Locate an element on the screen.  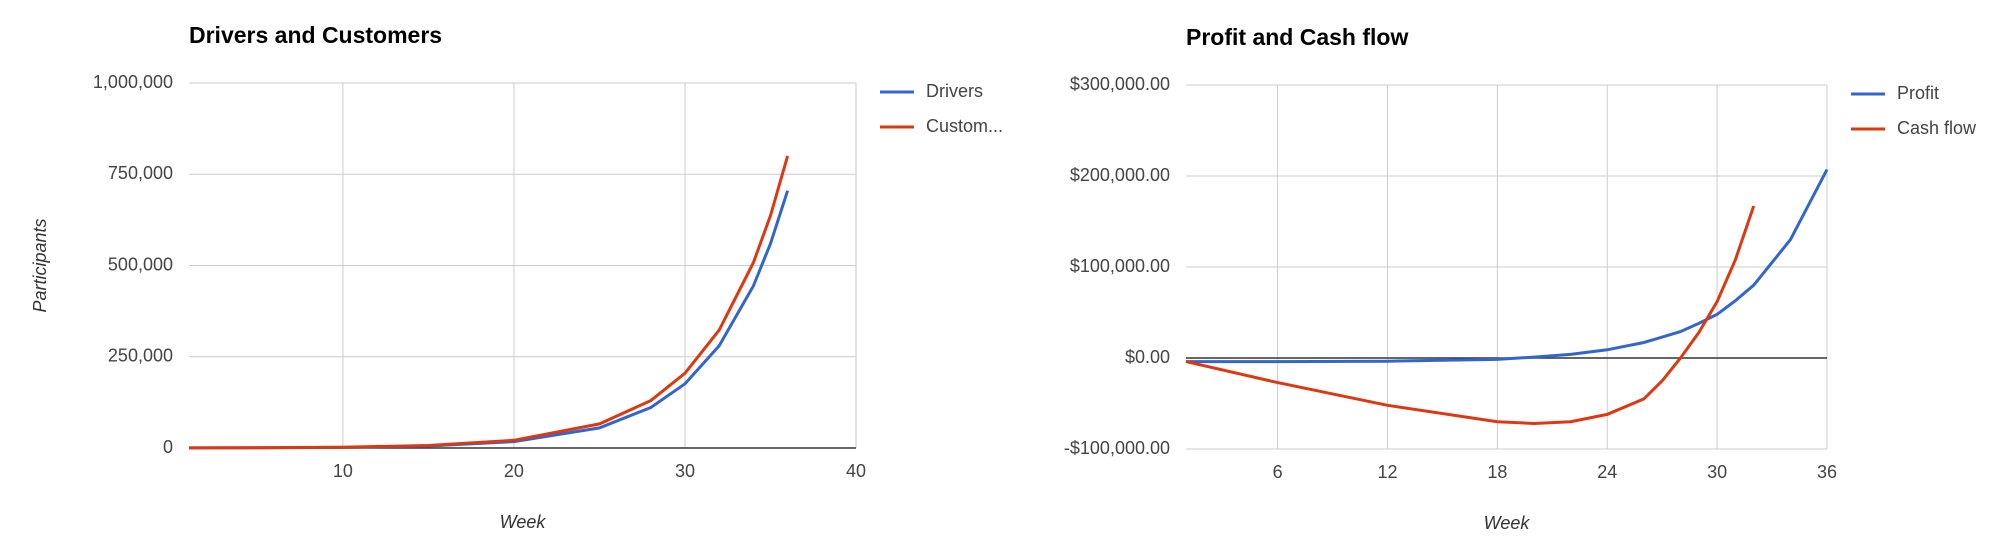
x-tick-label: 40 is located at coordinates (856, 471).